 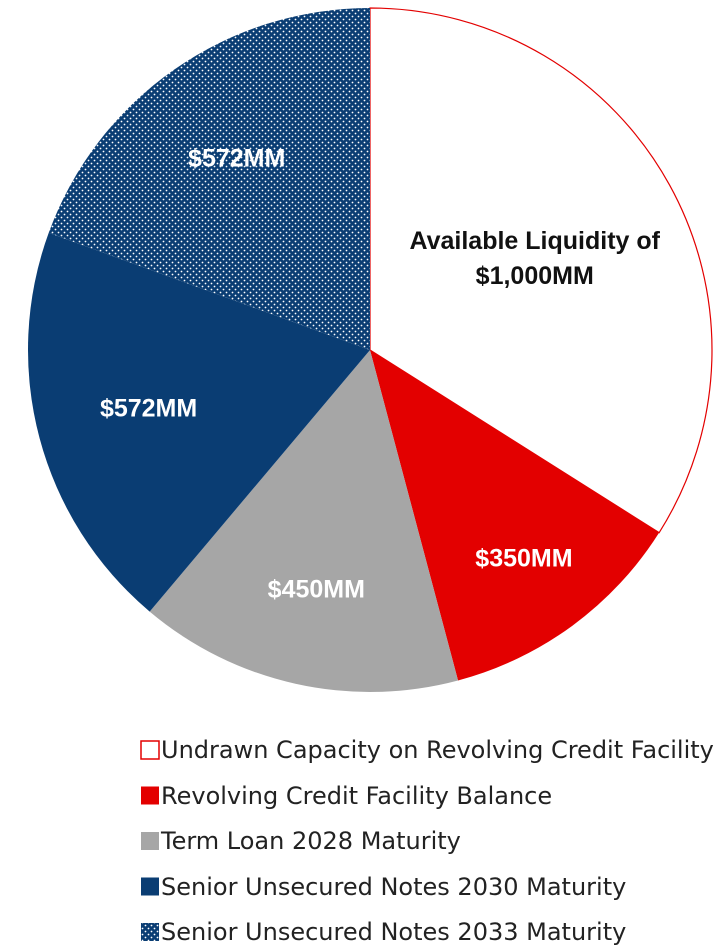 I want to click on legend-label: Term Loan 2028 Maturity, so click(x=311, y=841).